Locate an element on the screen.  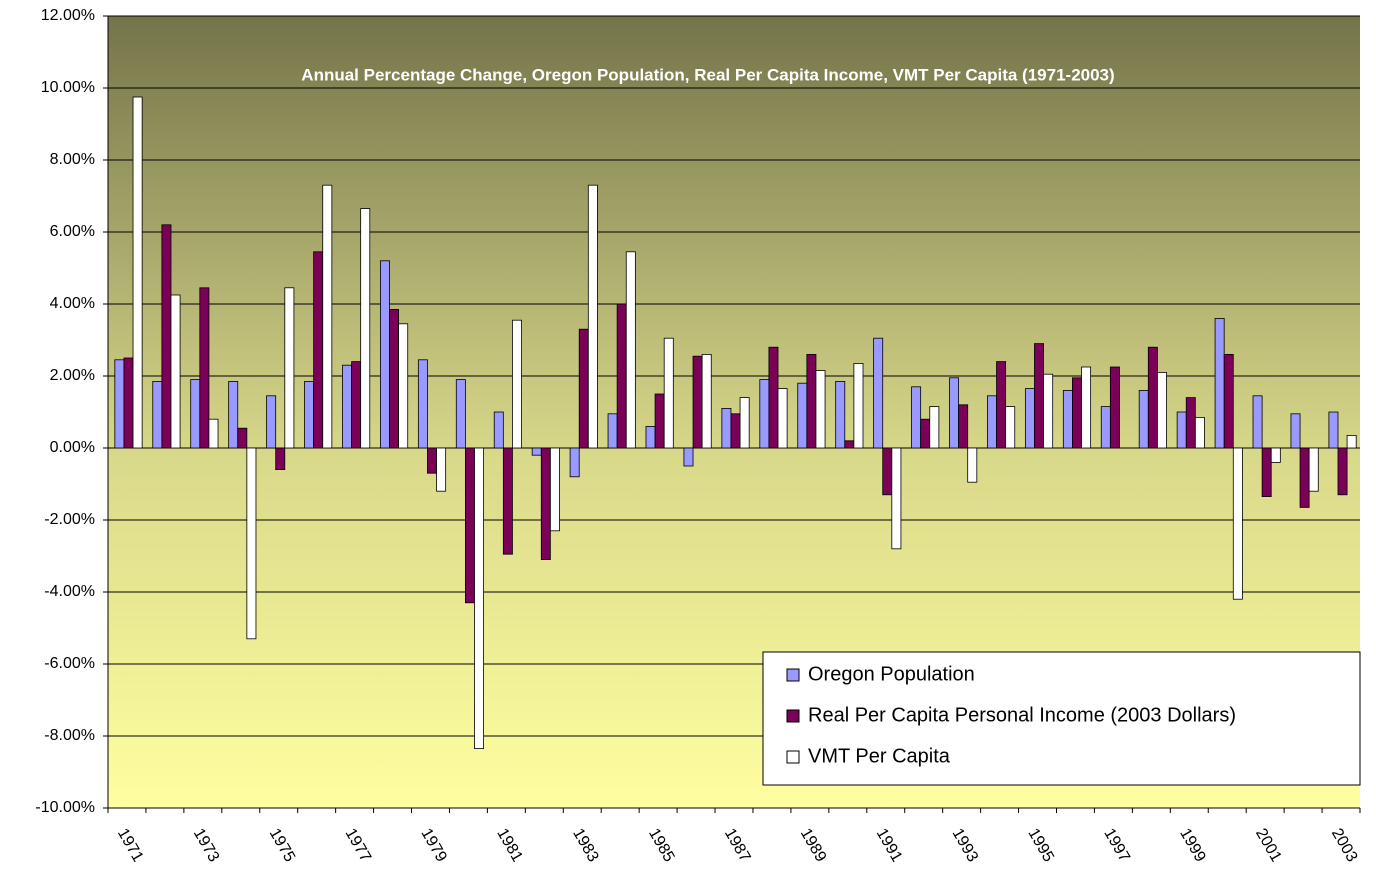
y-tick-label: 6.00% is located at coordinates (72, 231).